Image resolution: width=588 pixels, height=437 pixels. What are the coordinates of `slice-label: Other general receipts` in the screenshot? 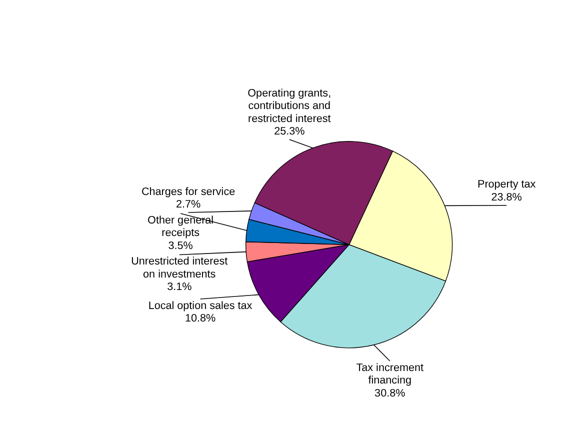 It's located at (181, 227).